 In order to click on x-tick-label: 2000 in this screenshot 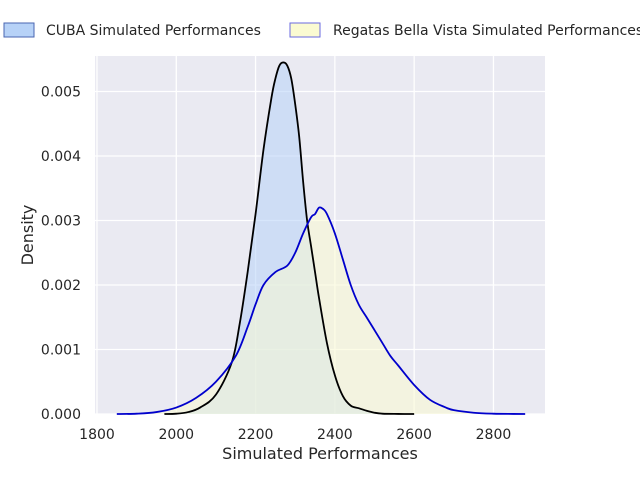, I will do `click(176, 435)`.